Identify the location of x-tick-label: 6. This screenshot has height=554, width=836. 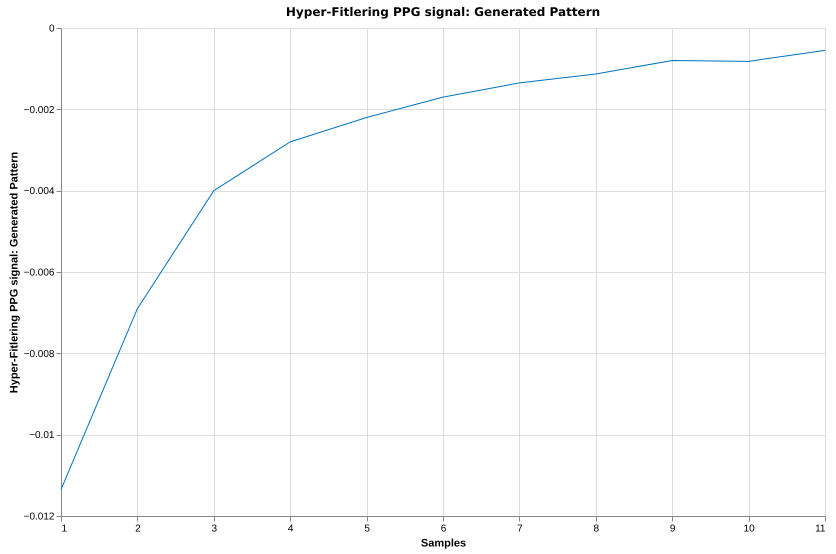
(443, 529).